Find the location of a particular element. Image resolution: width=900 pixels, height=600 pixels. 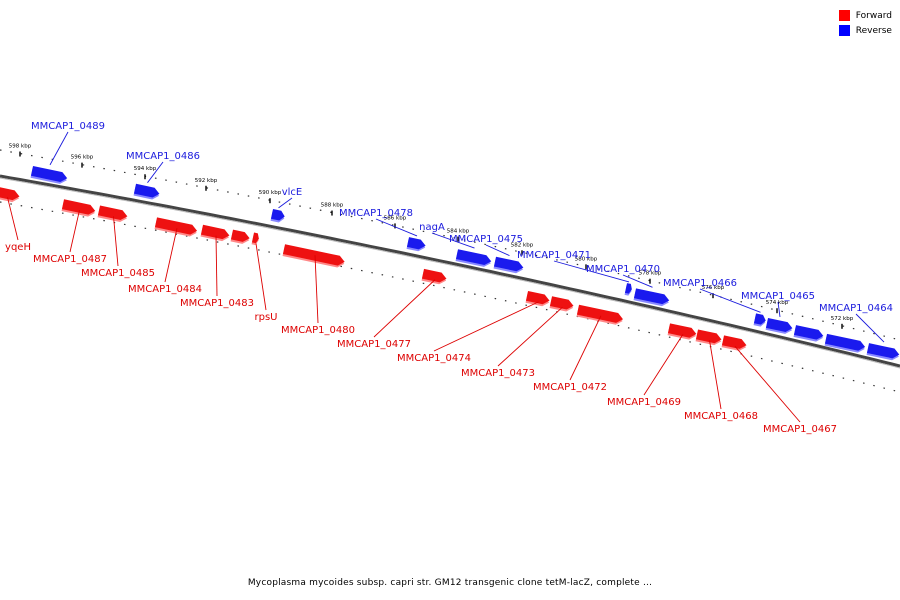

reverse-gene-1-body is located at coordinates (146, 190).